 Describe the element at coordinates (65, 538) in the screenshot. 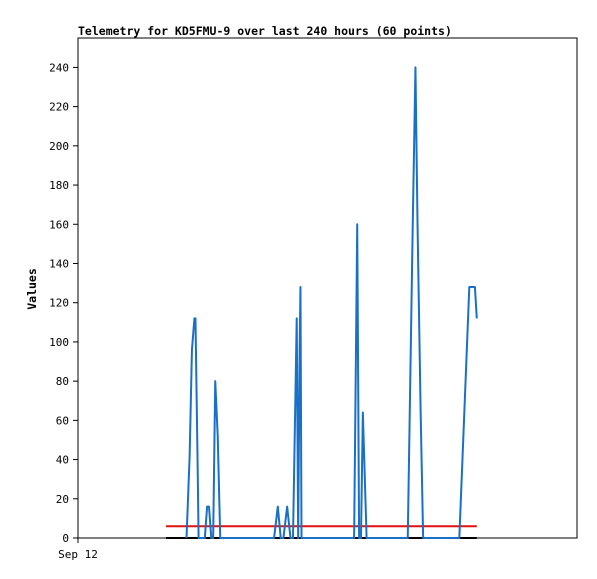

I see `y-tick-label: 0` at that location.